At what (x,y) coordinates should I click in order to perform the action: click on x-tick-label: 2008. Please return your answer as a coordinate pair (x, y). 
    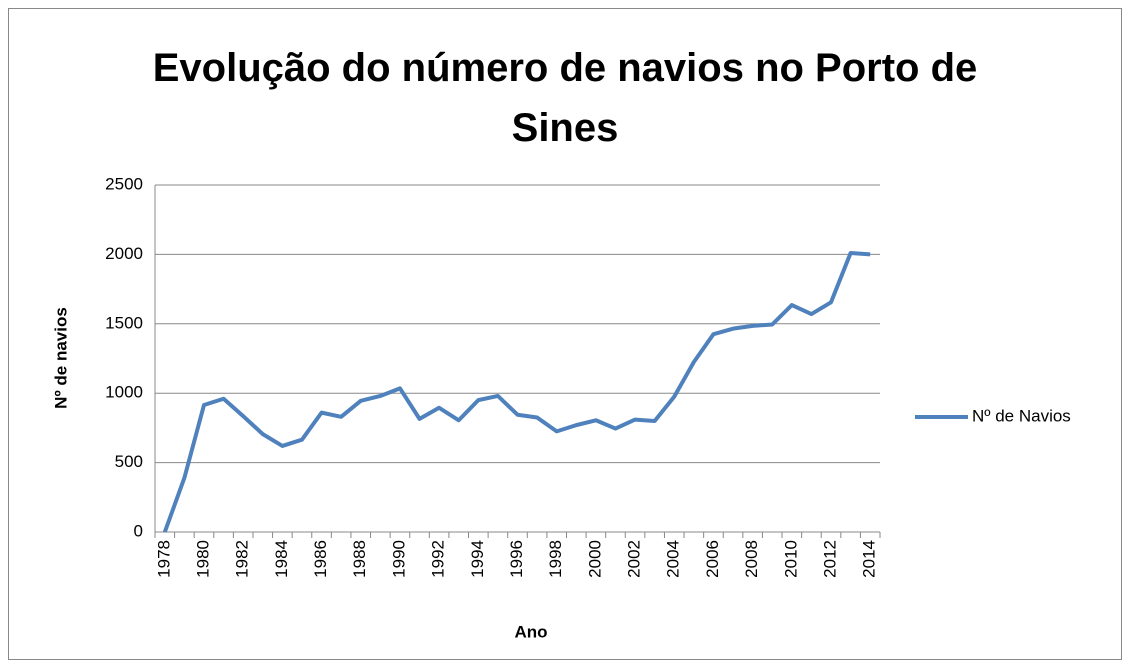
    Looking at the image, I should click on (751, 559).